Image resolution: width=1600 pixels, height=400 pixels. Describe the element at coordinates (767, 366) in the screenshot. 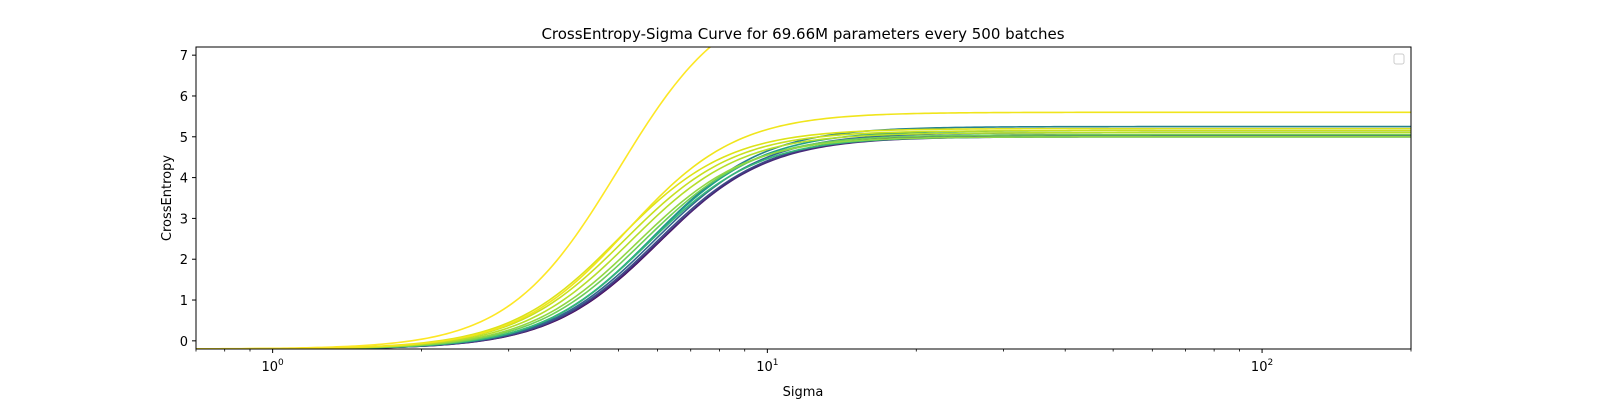

I see `x-tick-label: 10¹` at that location.